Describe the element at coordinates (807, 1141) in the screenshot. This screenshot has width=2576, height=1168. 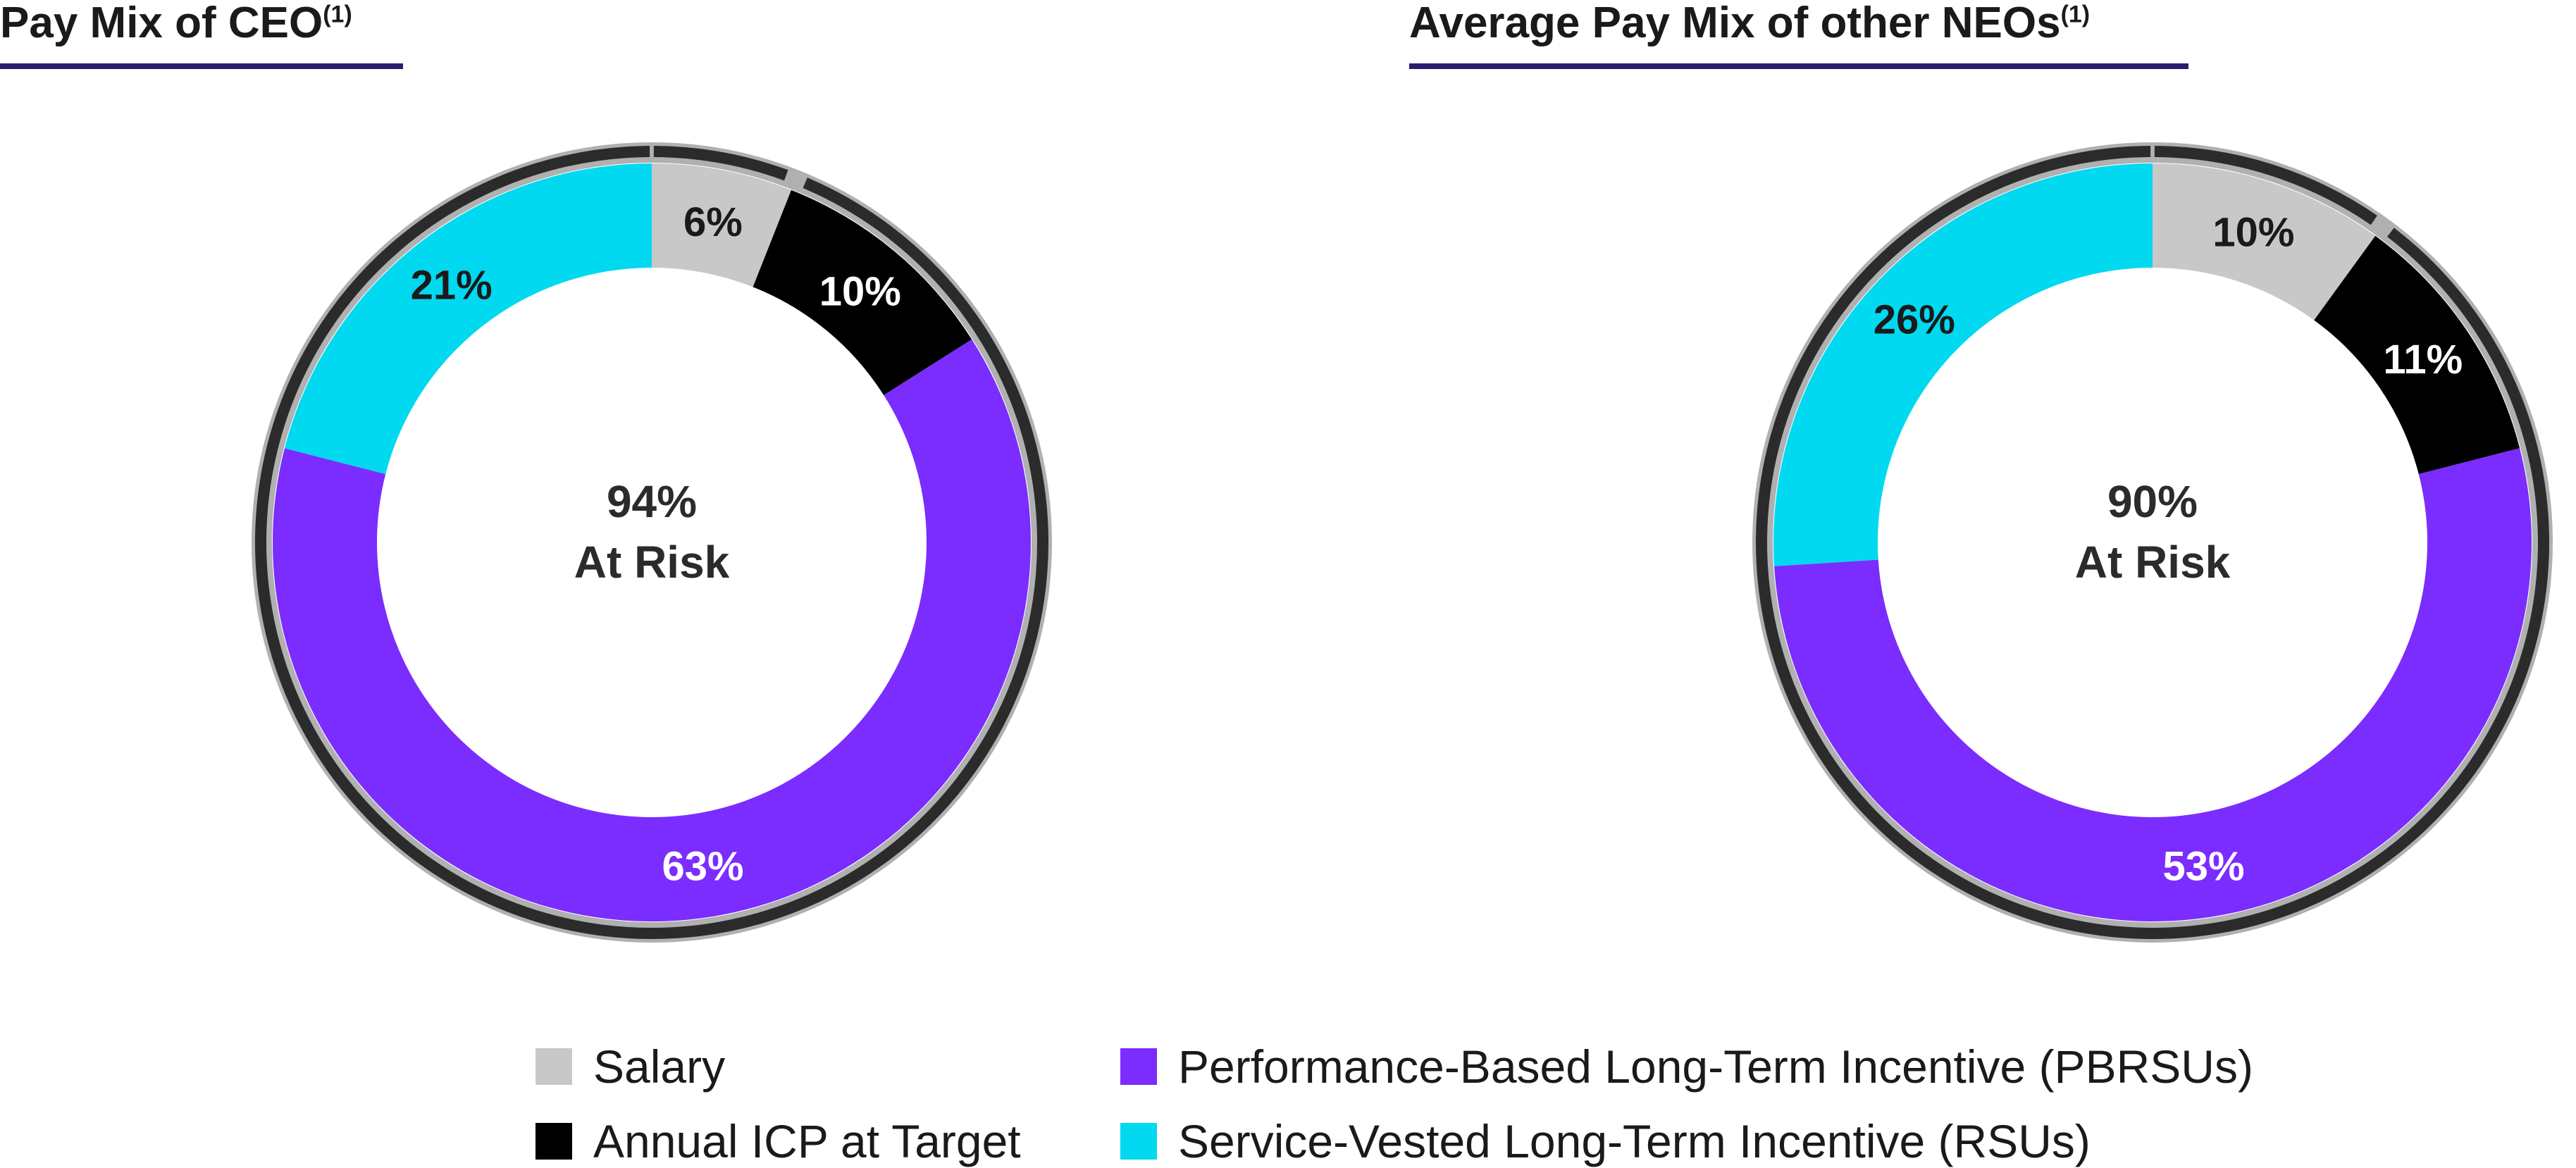
I see `legend-label-annual-icp: Annual ICP at Target` at that location.